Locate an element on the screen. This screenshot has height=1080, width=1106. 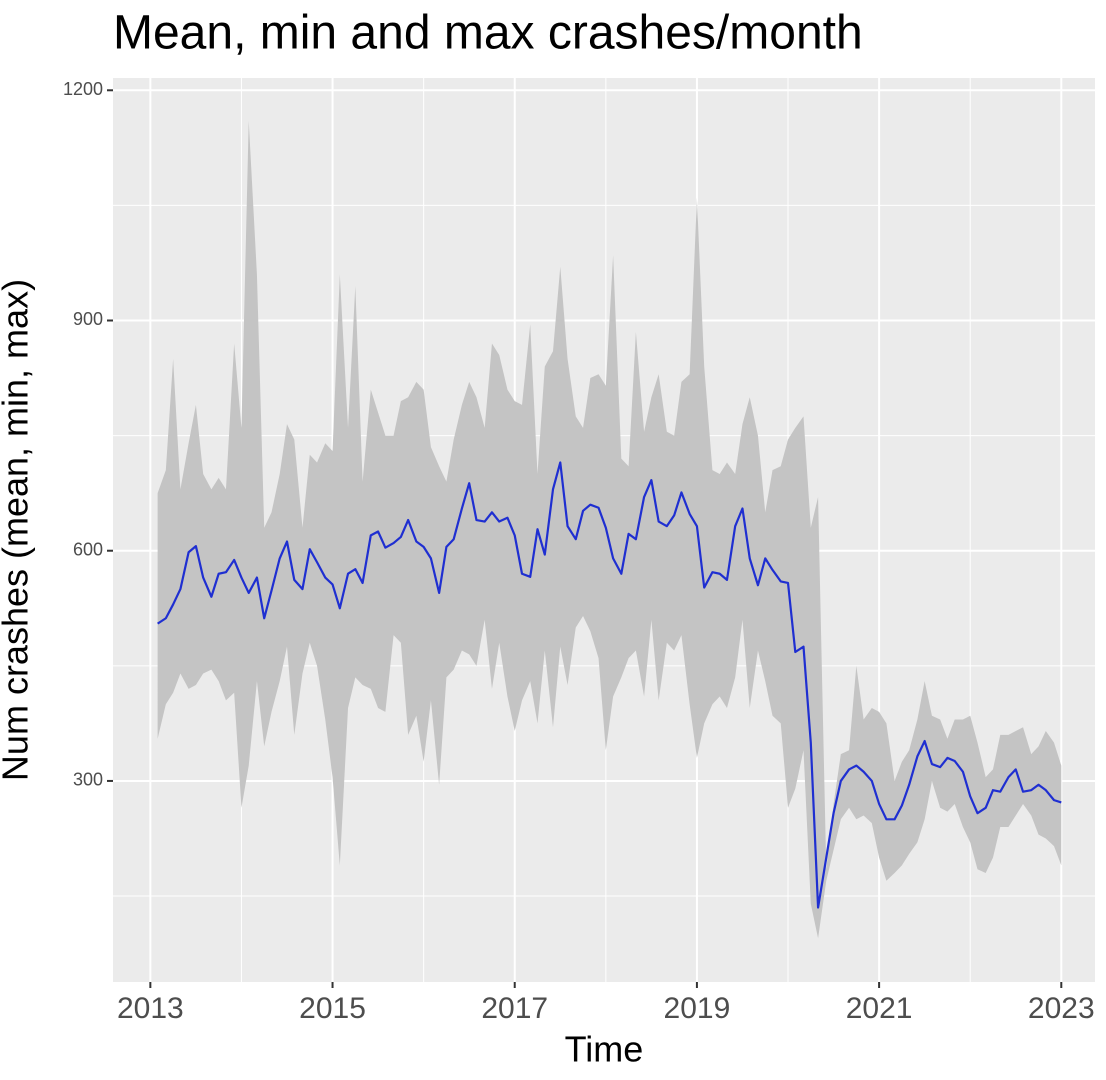
y-axis-label: Num crashes (mean, min, max) is located at coordinates (18, 530).